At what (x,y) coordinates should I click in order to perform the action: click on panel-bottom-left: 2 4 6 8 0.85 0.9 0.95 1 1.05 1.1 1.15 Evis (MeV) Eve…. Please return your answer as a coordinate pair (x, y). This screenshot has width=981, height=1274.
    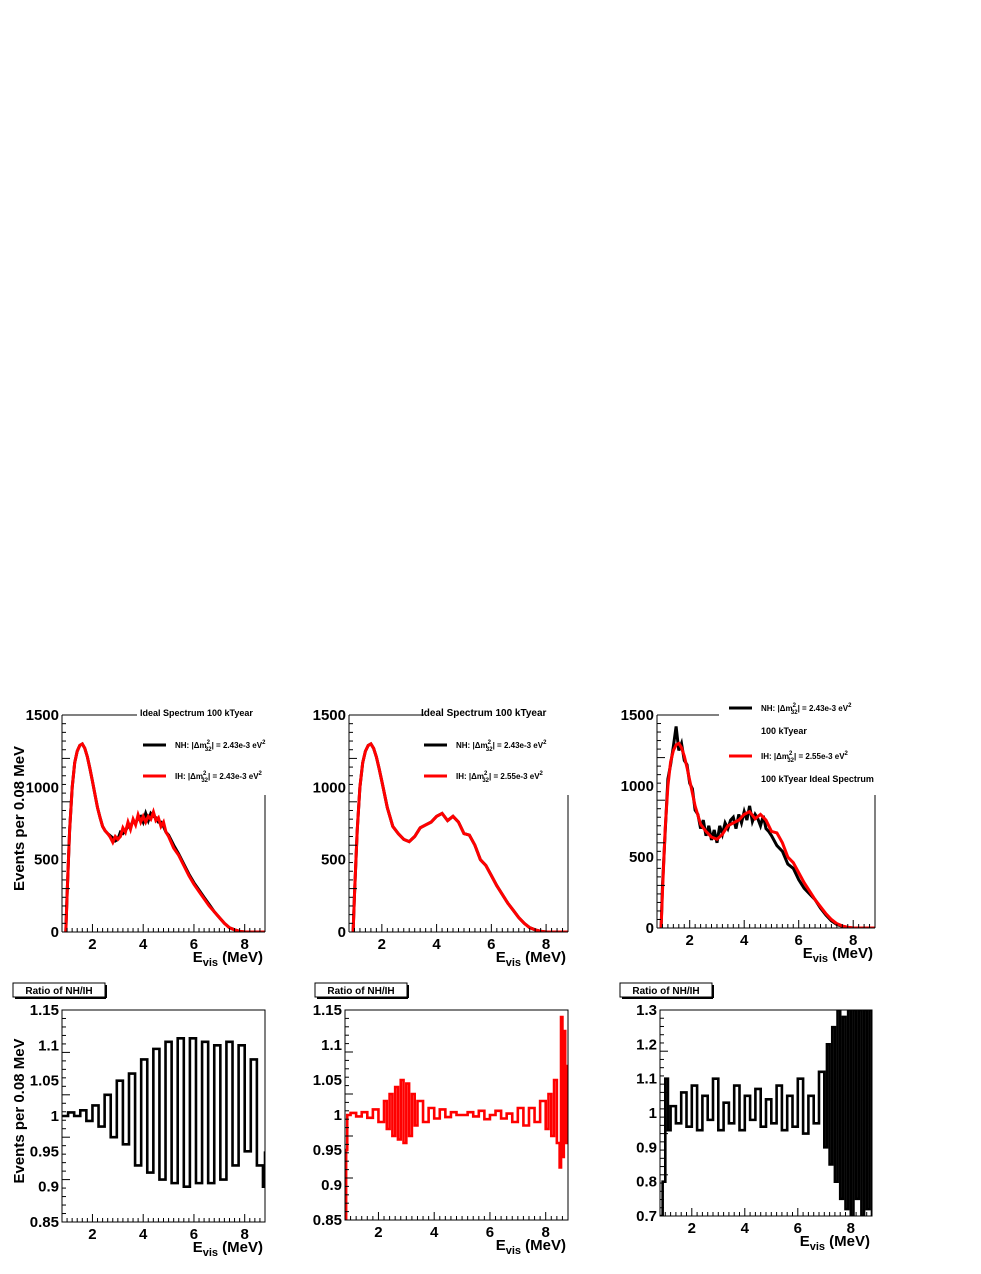
    Looking at the image, I should click on (138, 1120).